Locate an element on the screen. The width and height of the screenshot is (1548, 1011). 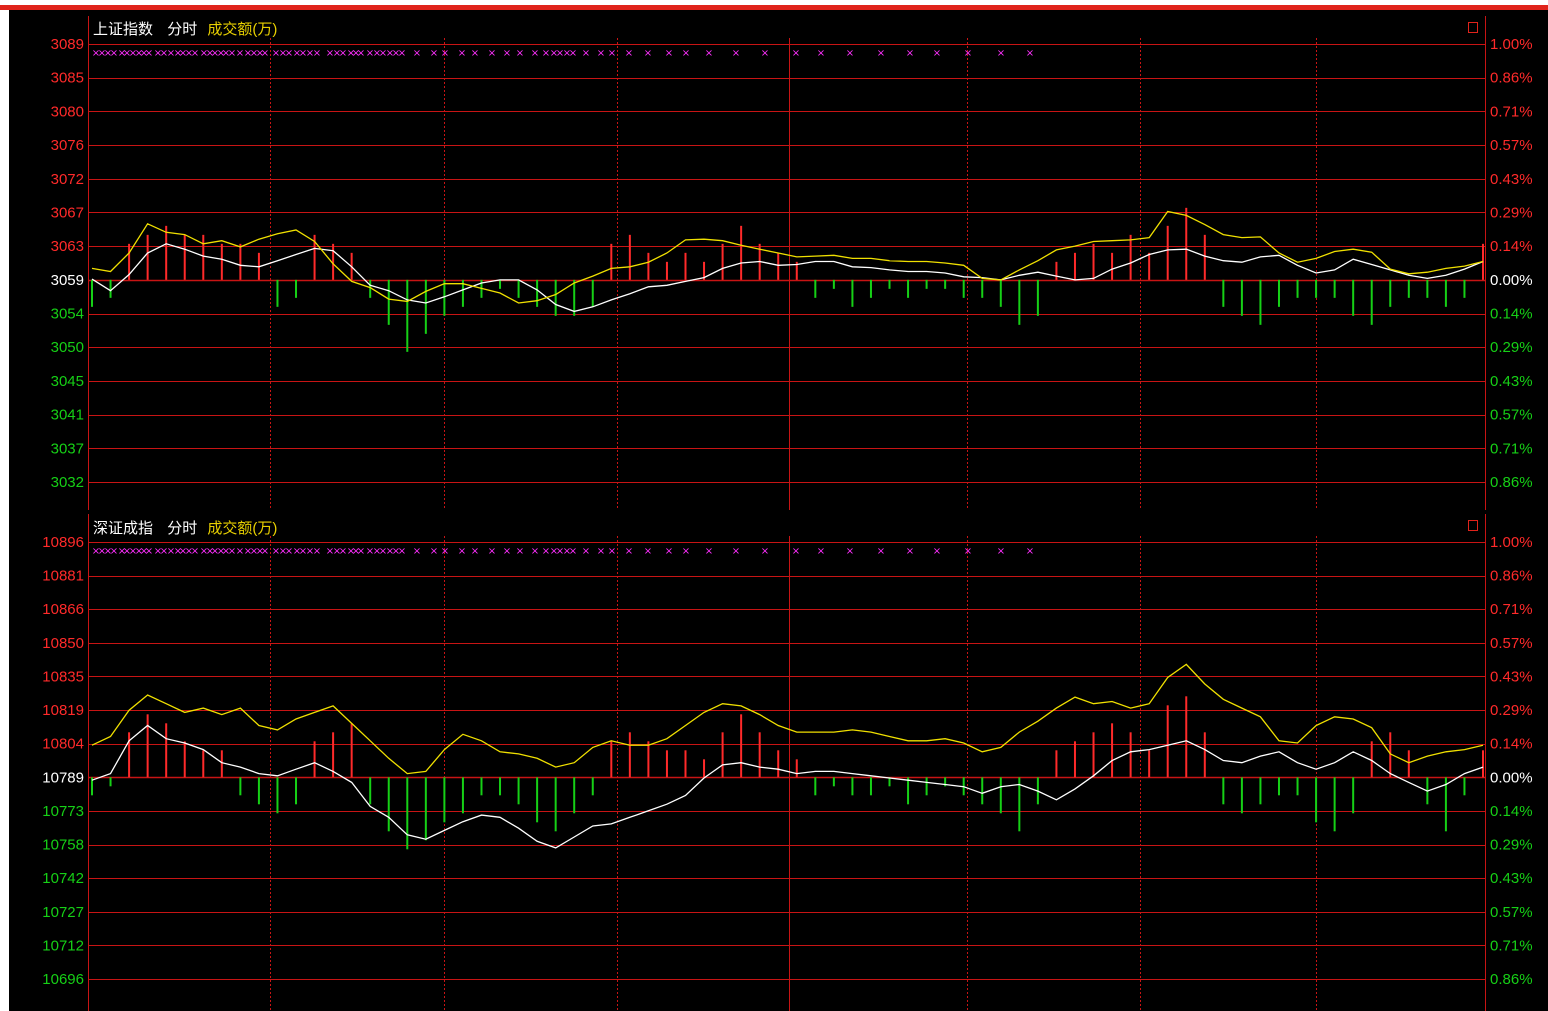
index-name-sh: 上证指数 is located at coordinates (123, 29).